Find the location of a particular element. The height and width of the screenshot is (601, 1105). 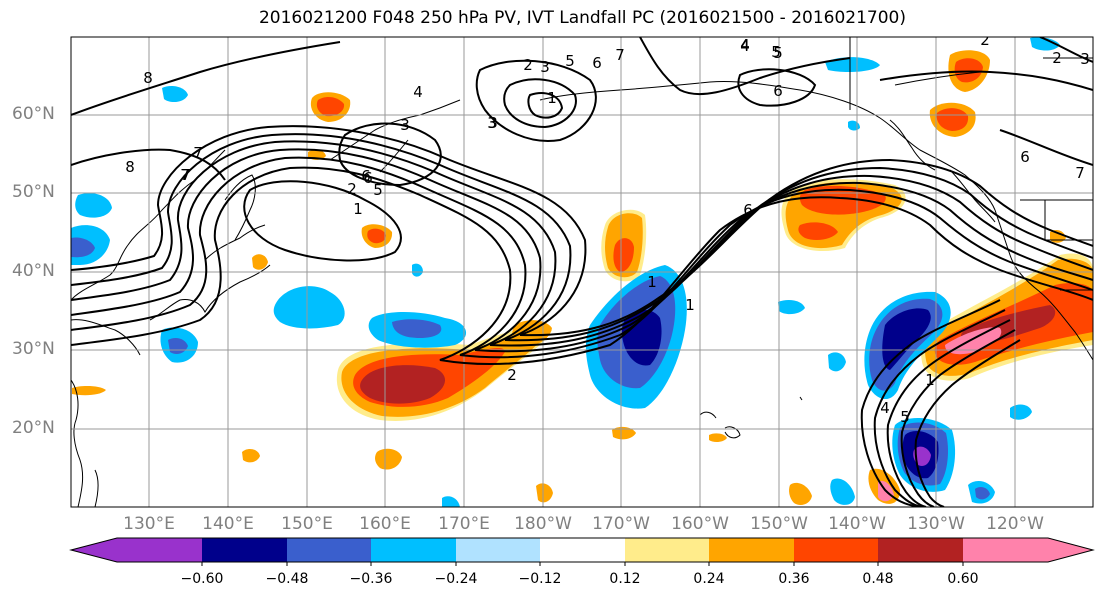

colorbar-tick-label: −0.60 is located at coordinates (202, 579).